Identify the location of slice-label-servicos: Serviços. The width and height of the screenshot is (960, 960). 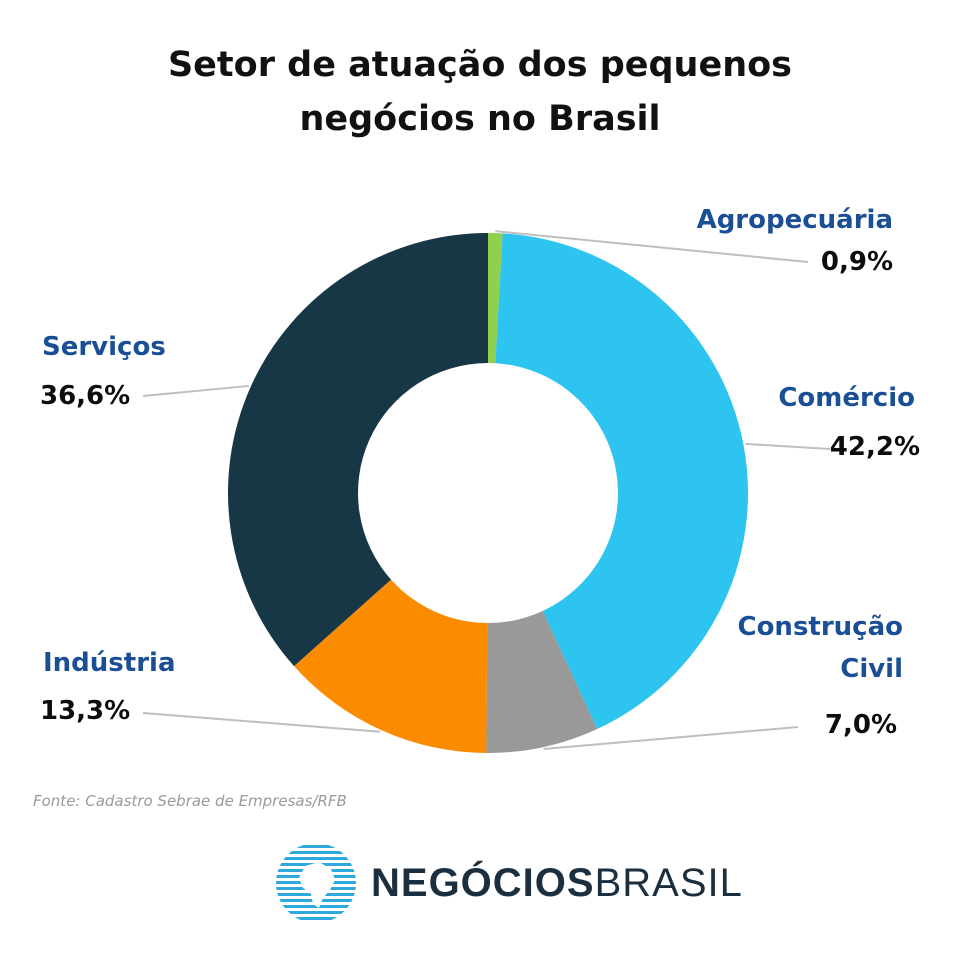
(104, 347).